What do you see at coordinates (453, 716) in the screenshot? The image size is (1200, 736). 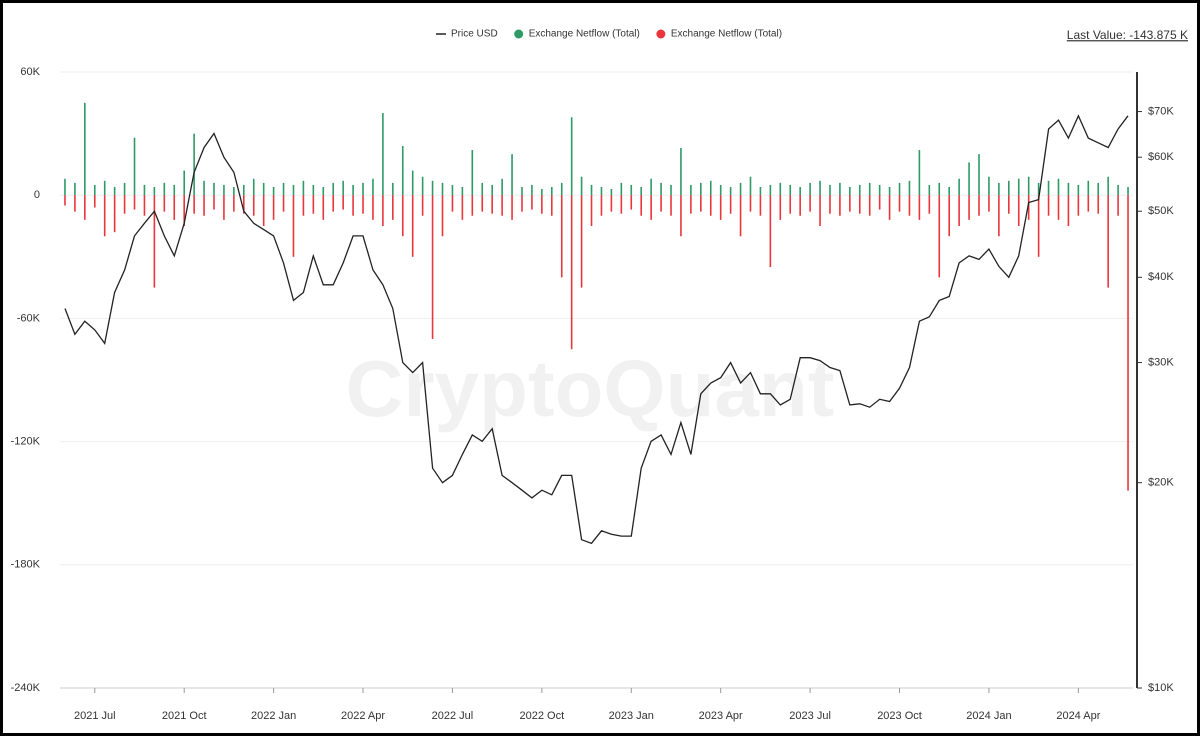 I see `x-tick-label: 2022 Jul` at bounding box center [453, 716].